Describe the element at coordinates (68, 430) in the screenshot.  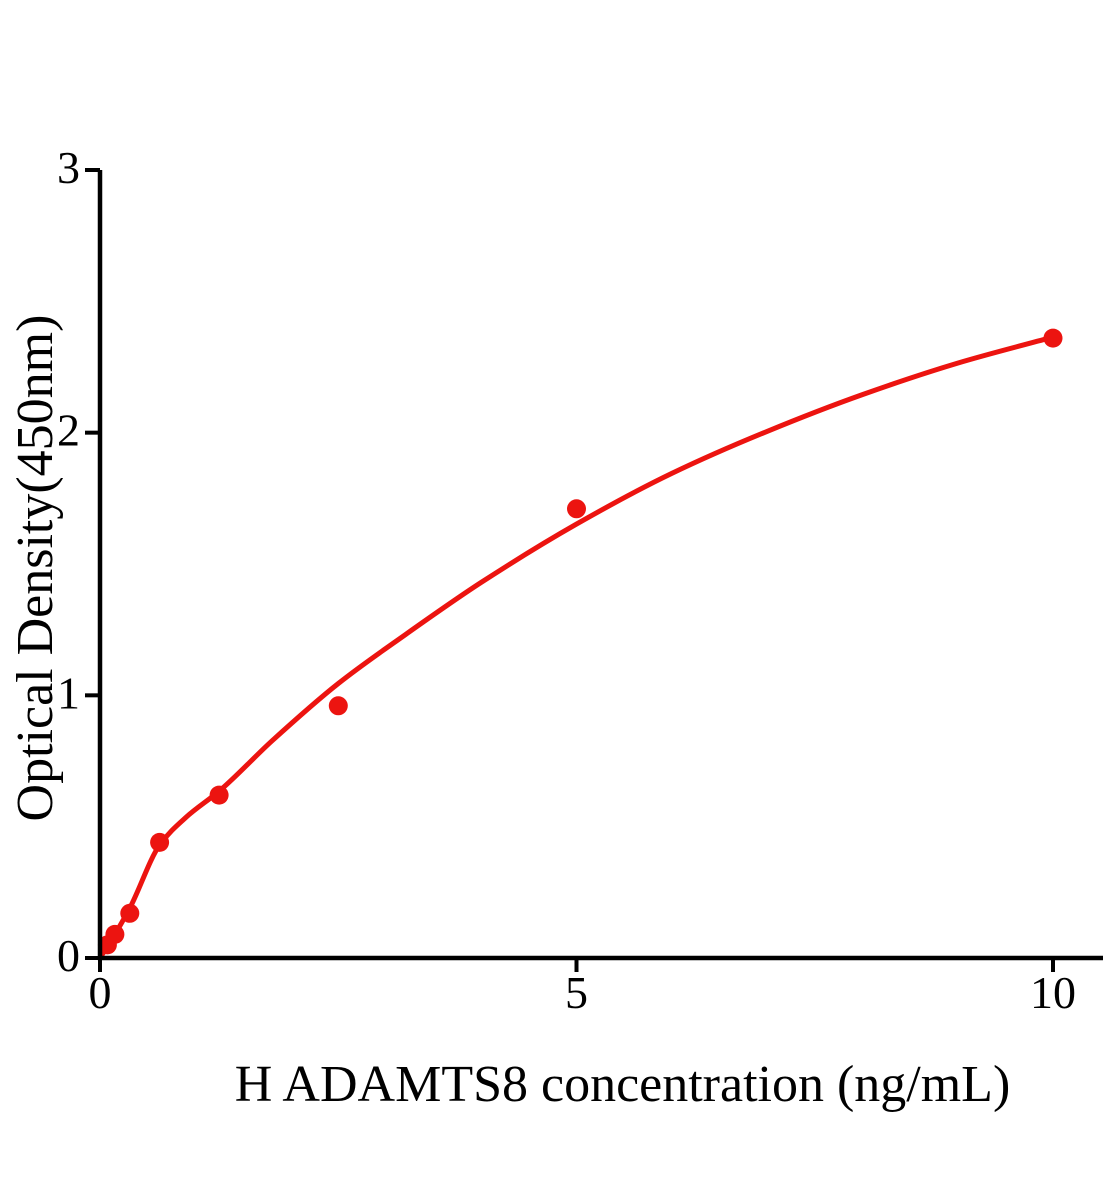
I see `y-tick-label: 2` at that location.